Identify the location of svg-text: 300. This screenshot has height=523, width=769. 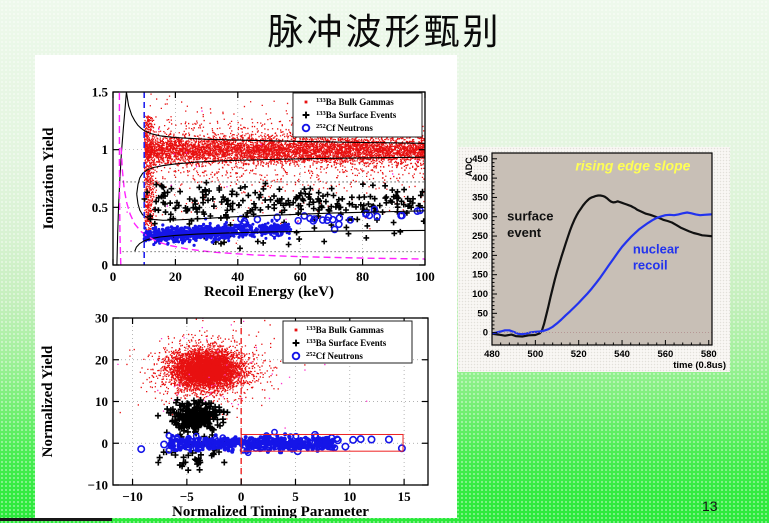
(480, 217).